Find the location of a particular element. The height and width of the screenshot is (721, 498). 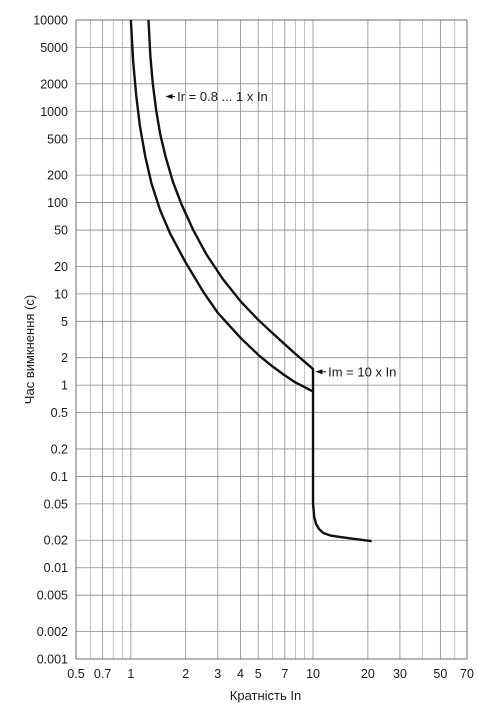

y-tick-label: 0.002 is located at coordinates (52, 632).